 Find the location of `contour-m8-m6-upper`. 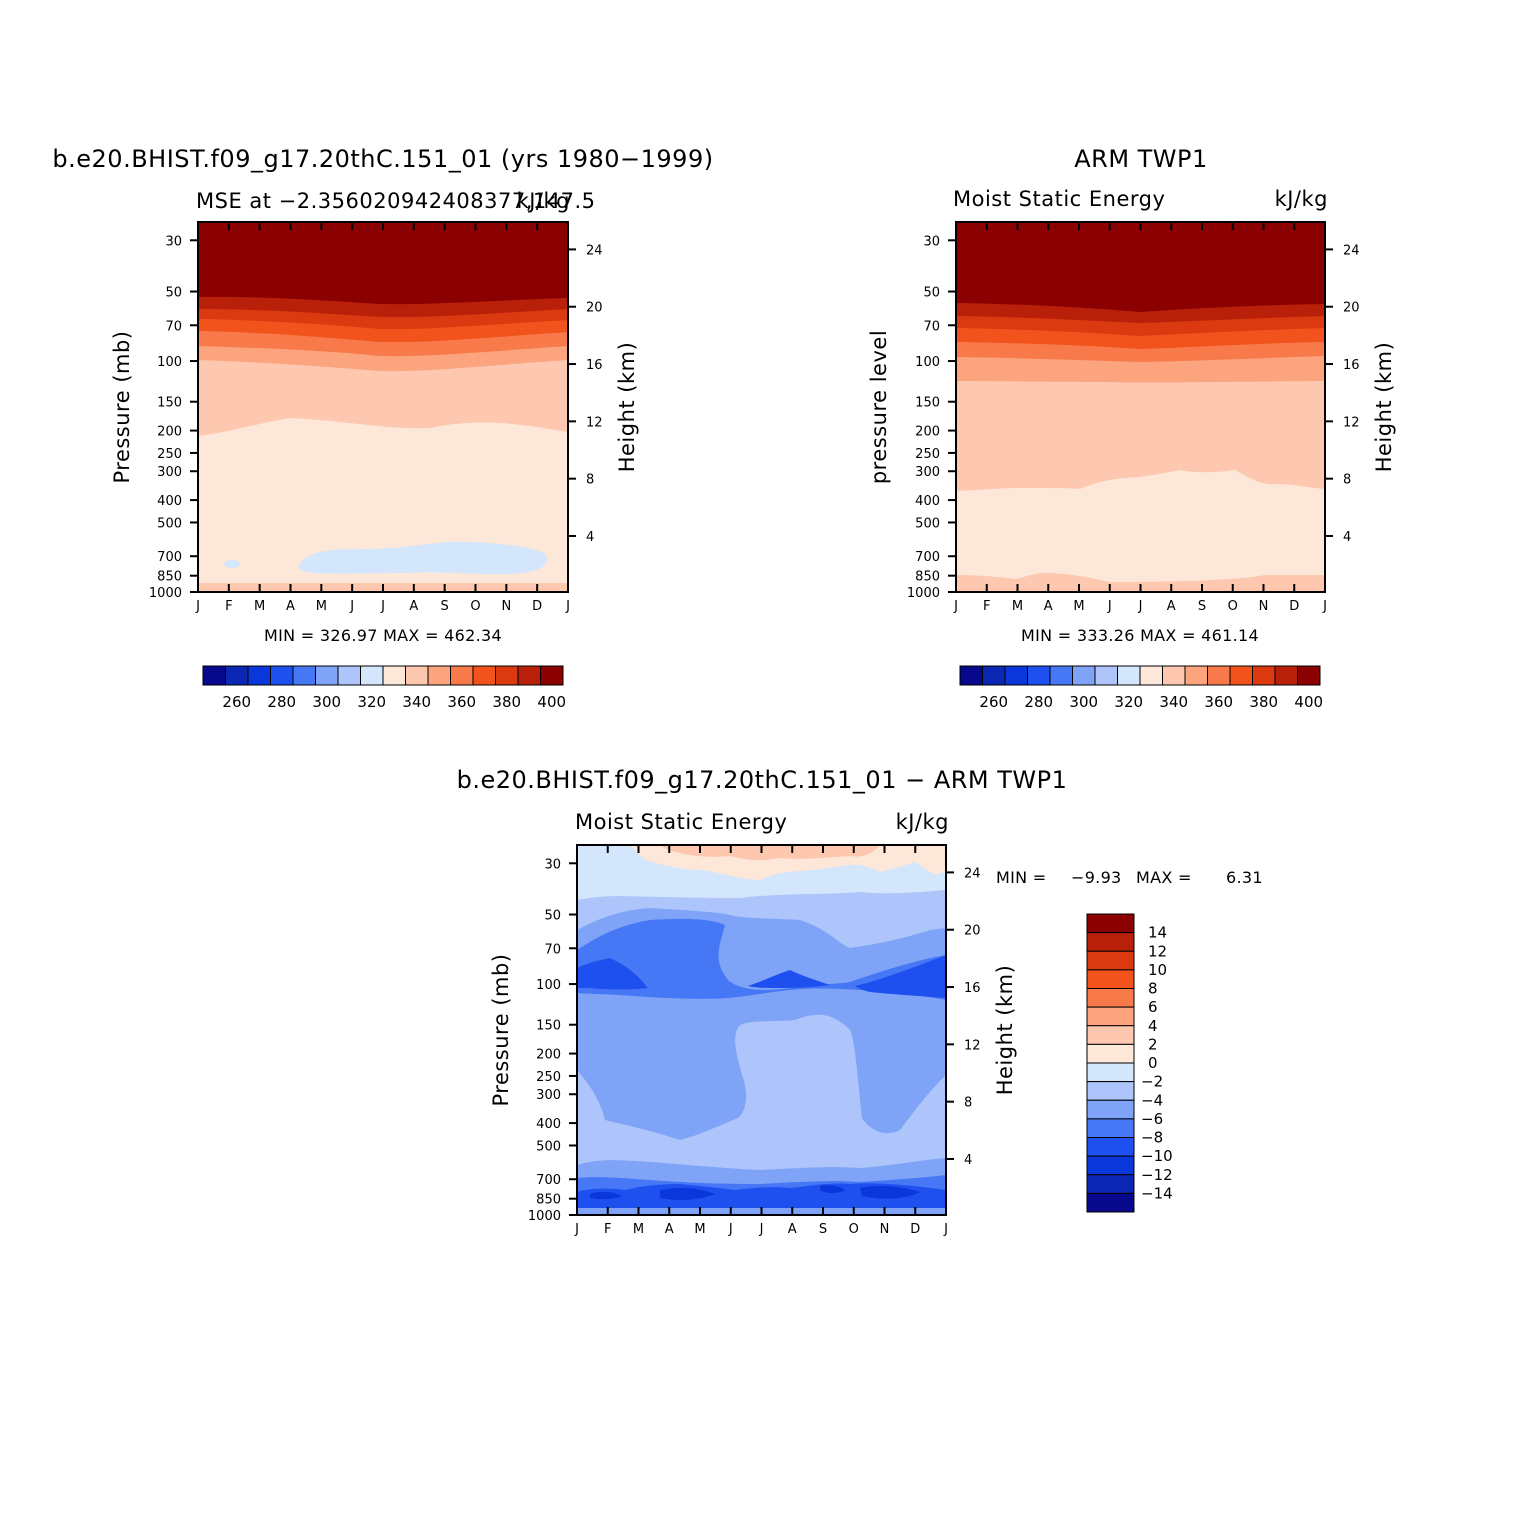

contour-m8-m6-upper is located at coordinates (761, 959).